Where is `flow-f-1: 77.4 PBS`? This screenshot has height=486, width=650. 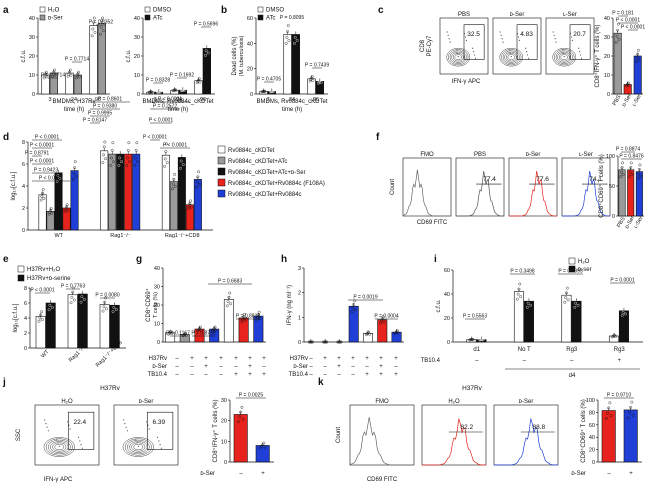 flow-f-1: 77.4 PBS is located at coordinates (480, 184).